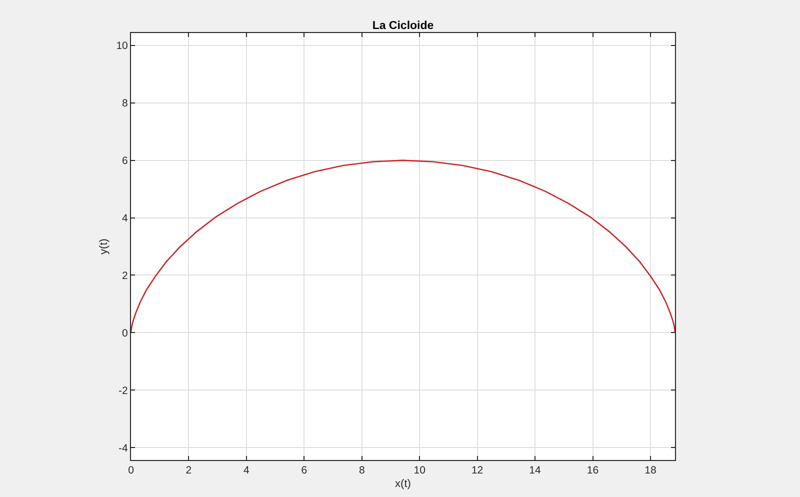 This screenshot has width=800, height=497. I want to click on x-tick-label: 18, so click(650, 470).